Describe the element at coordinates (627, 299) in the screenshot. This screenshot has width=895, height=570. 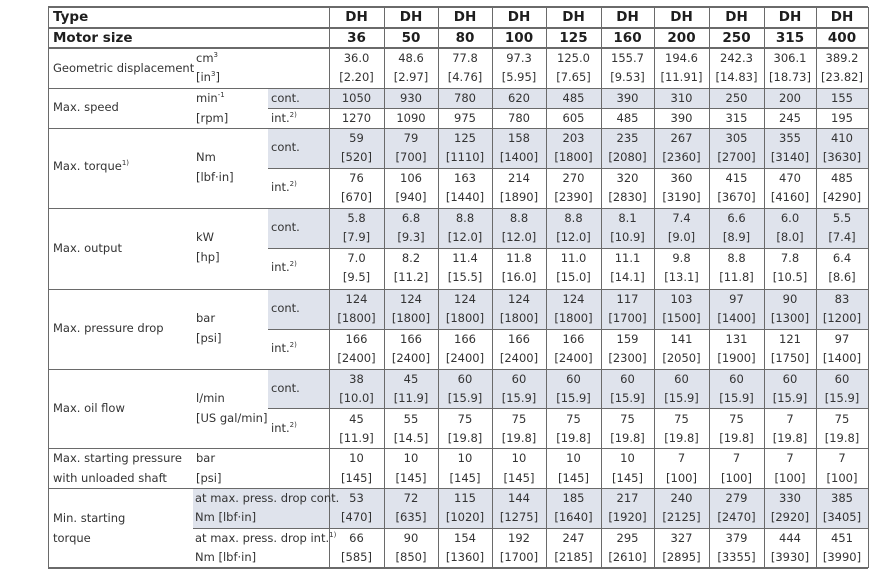
I see `max-pressure-drop-cont-value: 117` at that location.